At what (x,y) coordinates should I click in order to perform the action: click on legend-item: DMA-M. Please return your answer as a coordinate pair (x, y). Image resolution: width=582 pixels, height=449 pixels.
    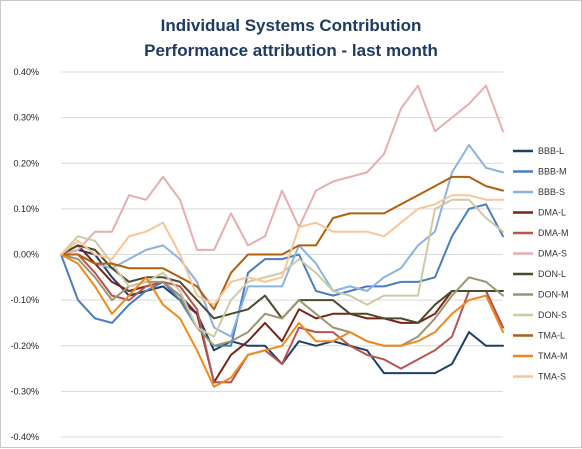
    Looking at the image, I should click on (541, 233).